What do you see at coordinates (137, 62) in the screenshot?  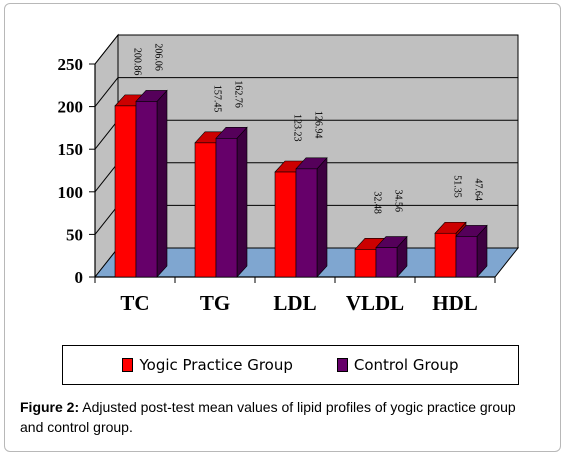 I see `data-label: 200.86` at bounding box center [137, 62].